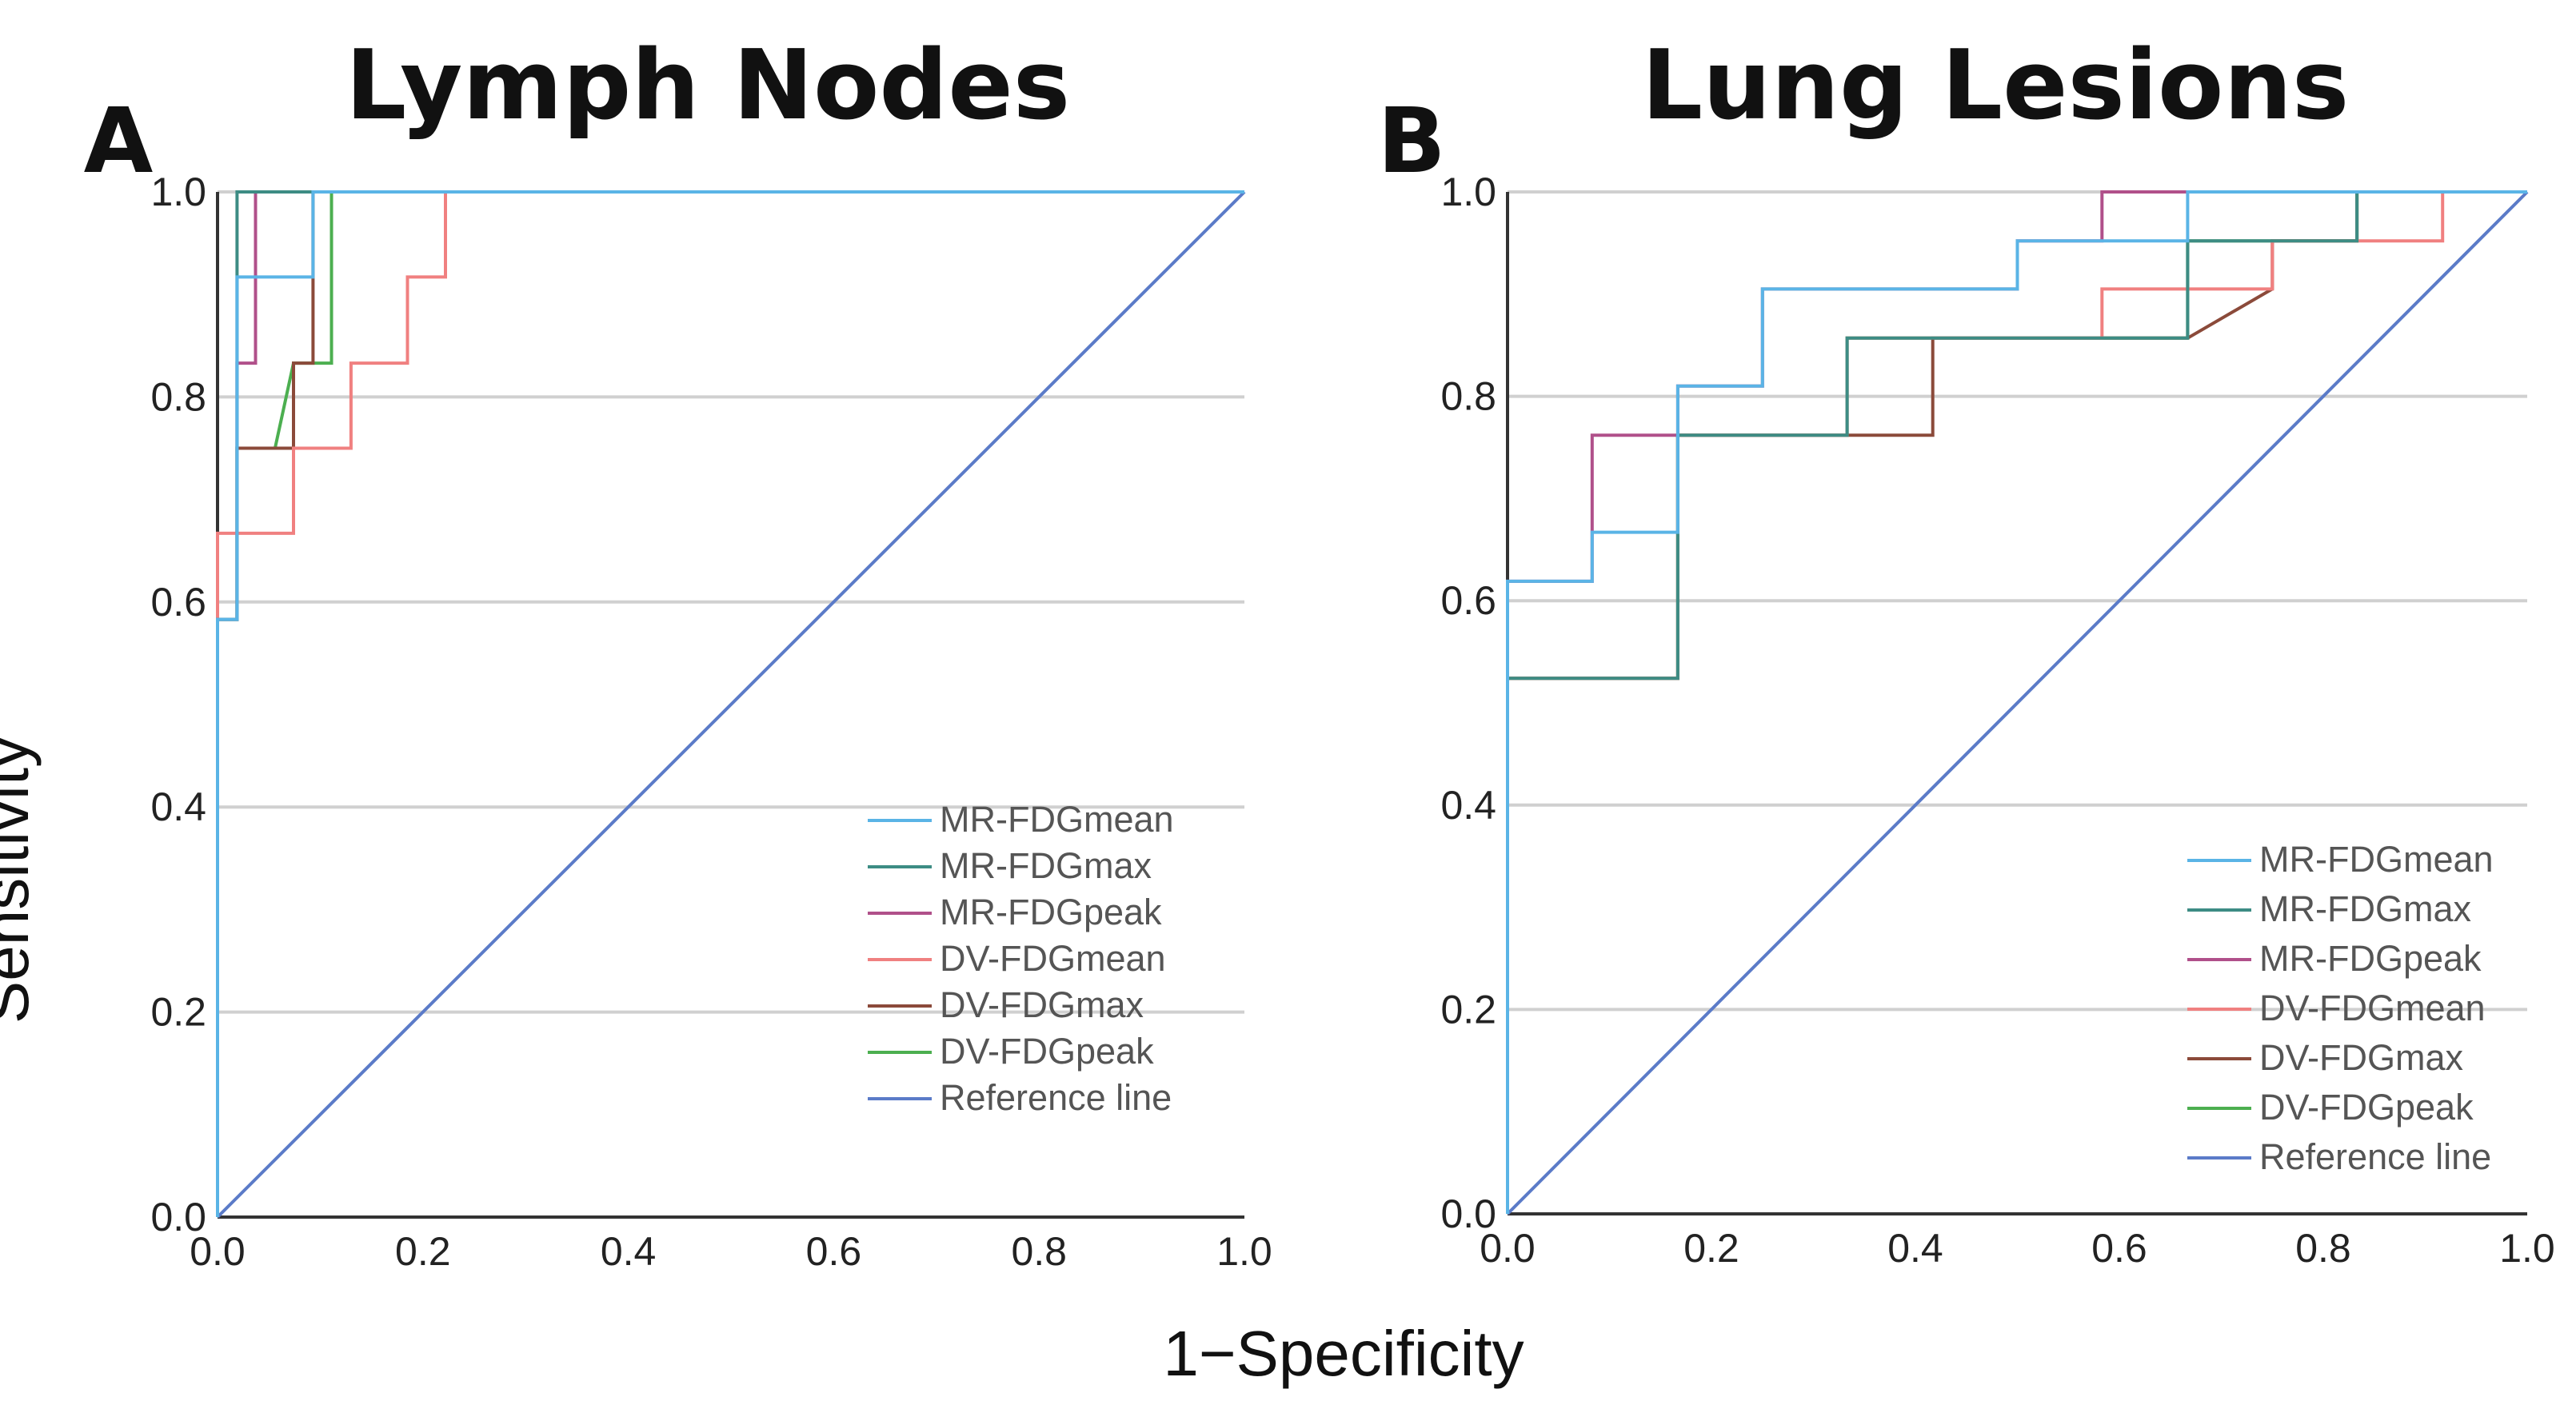 The width and height of the screenshot is (2576, 1409). What do you see at coordinates (1996, 86) in the screenshot?
I see `panel-b-title: Lung Lesions` at bounding box center [1996, 86].